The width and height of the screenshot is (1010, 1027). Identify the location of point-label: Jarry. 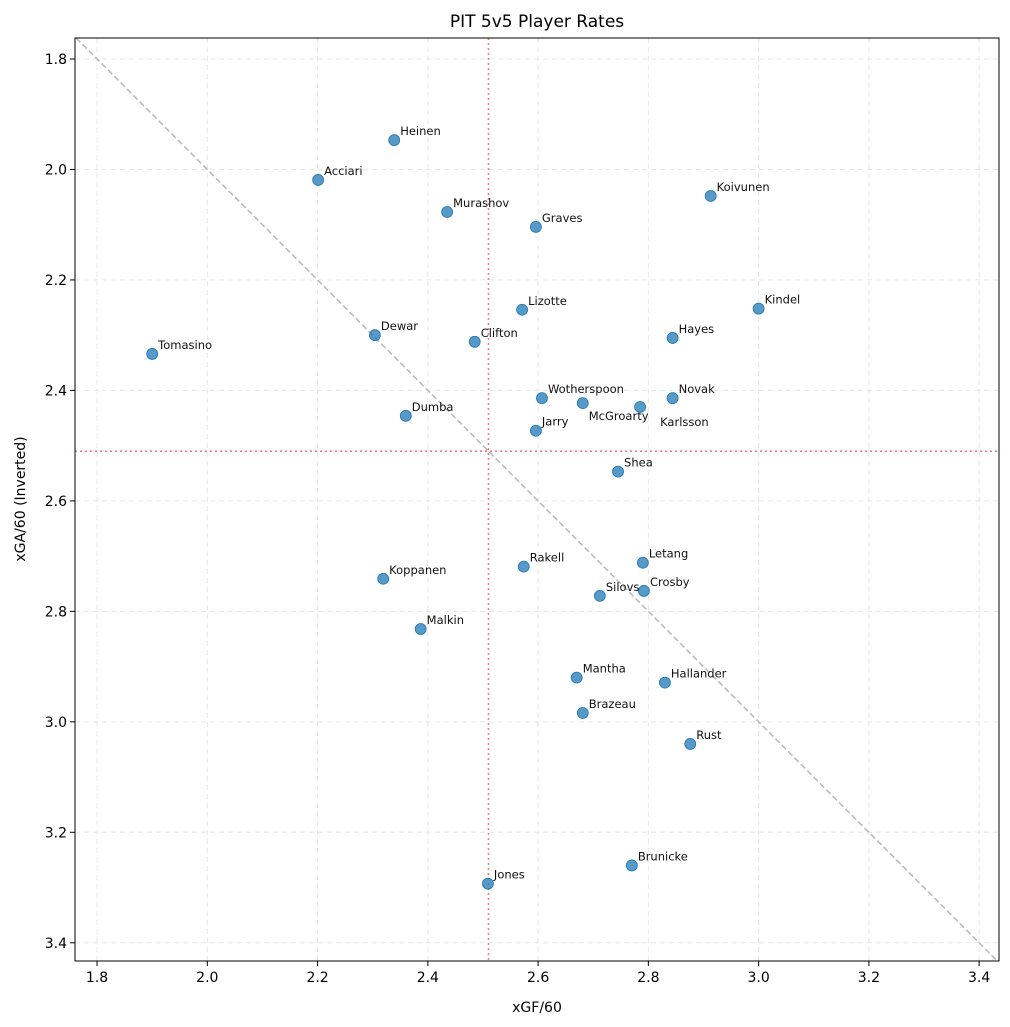
(555, 422).